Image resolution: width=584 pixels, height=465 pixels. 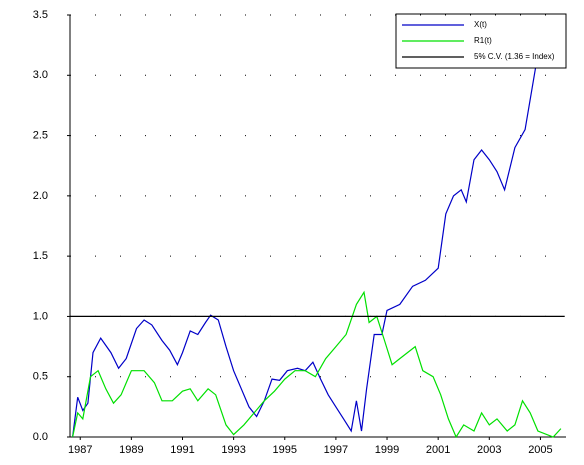 I want to click on x-tick-label: 1989, so click(x=131, y=450).